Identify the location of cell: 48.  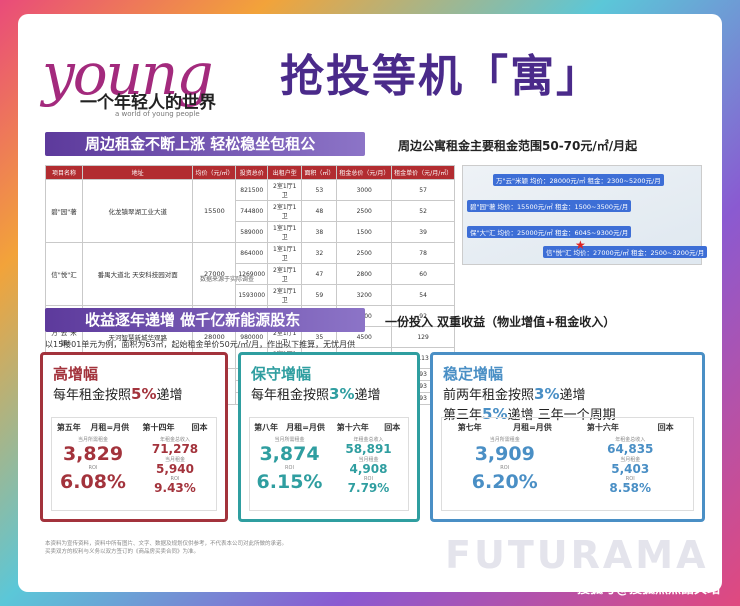
(319, 211).